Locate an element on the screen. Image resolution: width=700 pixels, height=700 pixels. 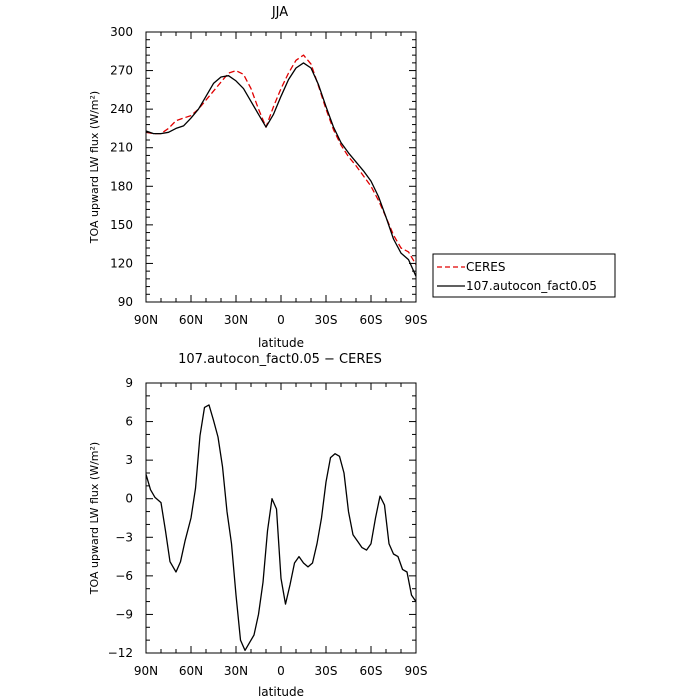
y-tick-label: 120 is located at coordinates (121, 263).